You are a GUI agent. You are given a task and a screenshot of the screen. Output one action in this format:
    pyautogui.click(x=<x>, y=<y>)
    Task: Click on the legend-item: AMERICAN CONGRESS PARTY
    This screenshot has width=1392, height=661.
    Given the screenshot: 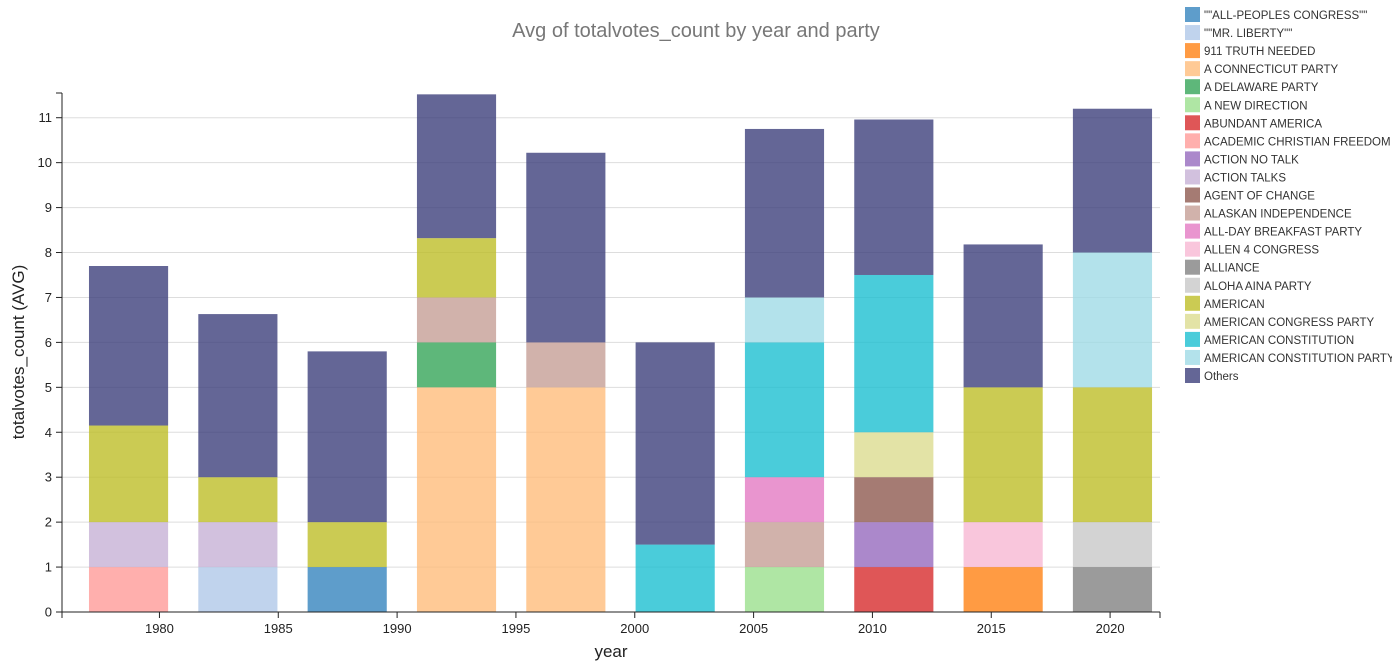 What is the action you would take?
    pyautogui.click(x=1280, y=321)
    